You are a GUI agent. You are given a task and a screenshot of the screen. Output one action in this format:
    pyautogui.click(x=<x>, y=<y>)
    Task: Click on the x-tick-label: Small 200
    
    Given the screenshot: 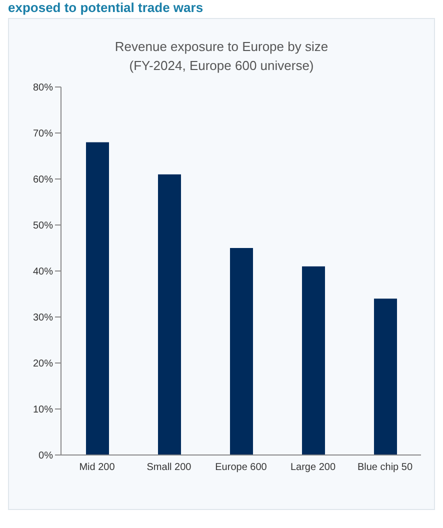 What is the action you would take?
    pyautogui.click(x=169, y=468)
    